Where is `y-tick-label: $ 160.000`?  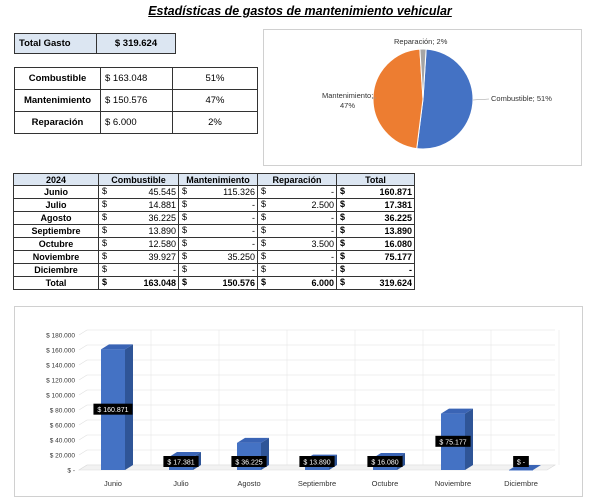
y-tick-label: $ 160.000 is located at coordinates (60, 351).